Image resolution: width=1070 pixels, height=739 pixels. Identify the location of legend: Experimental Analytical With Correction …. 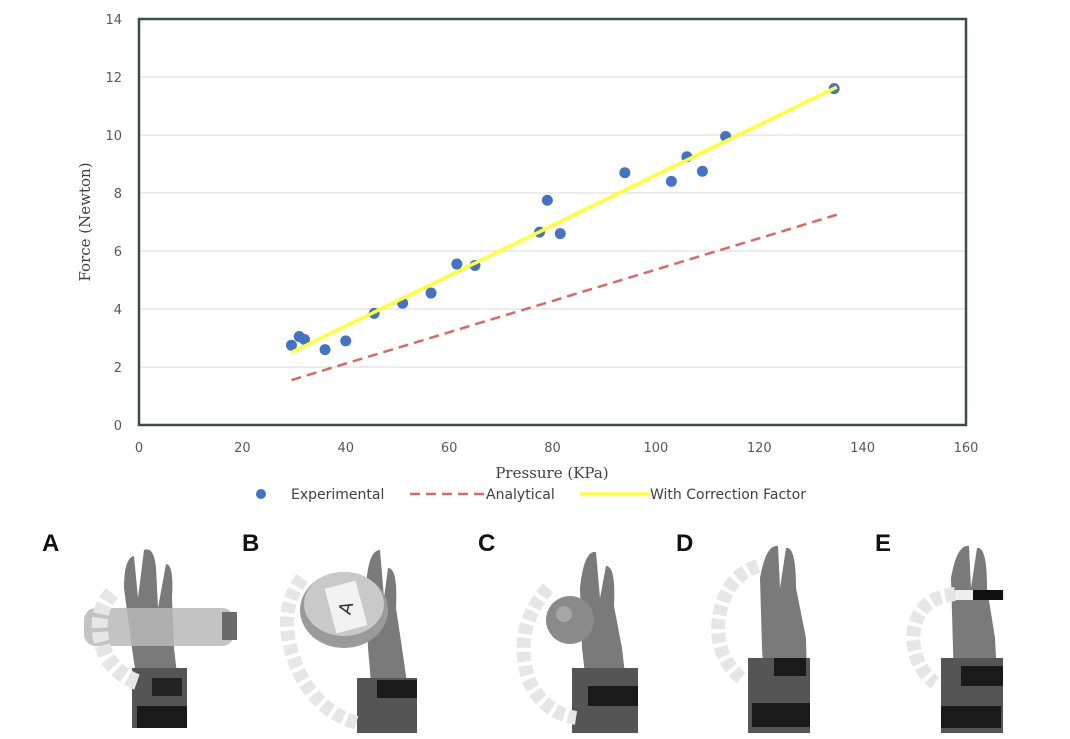
(531, 495).